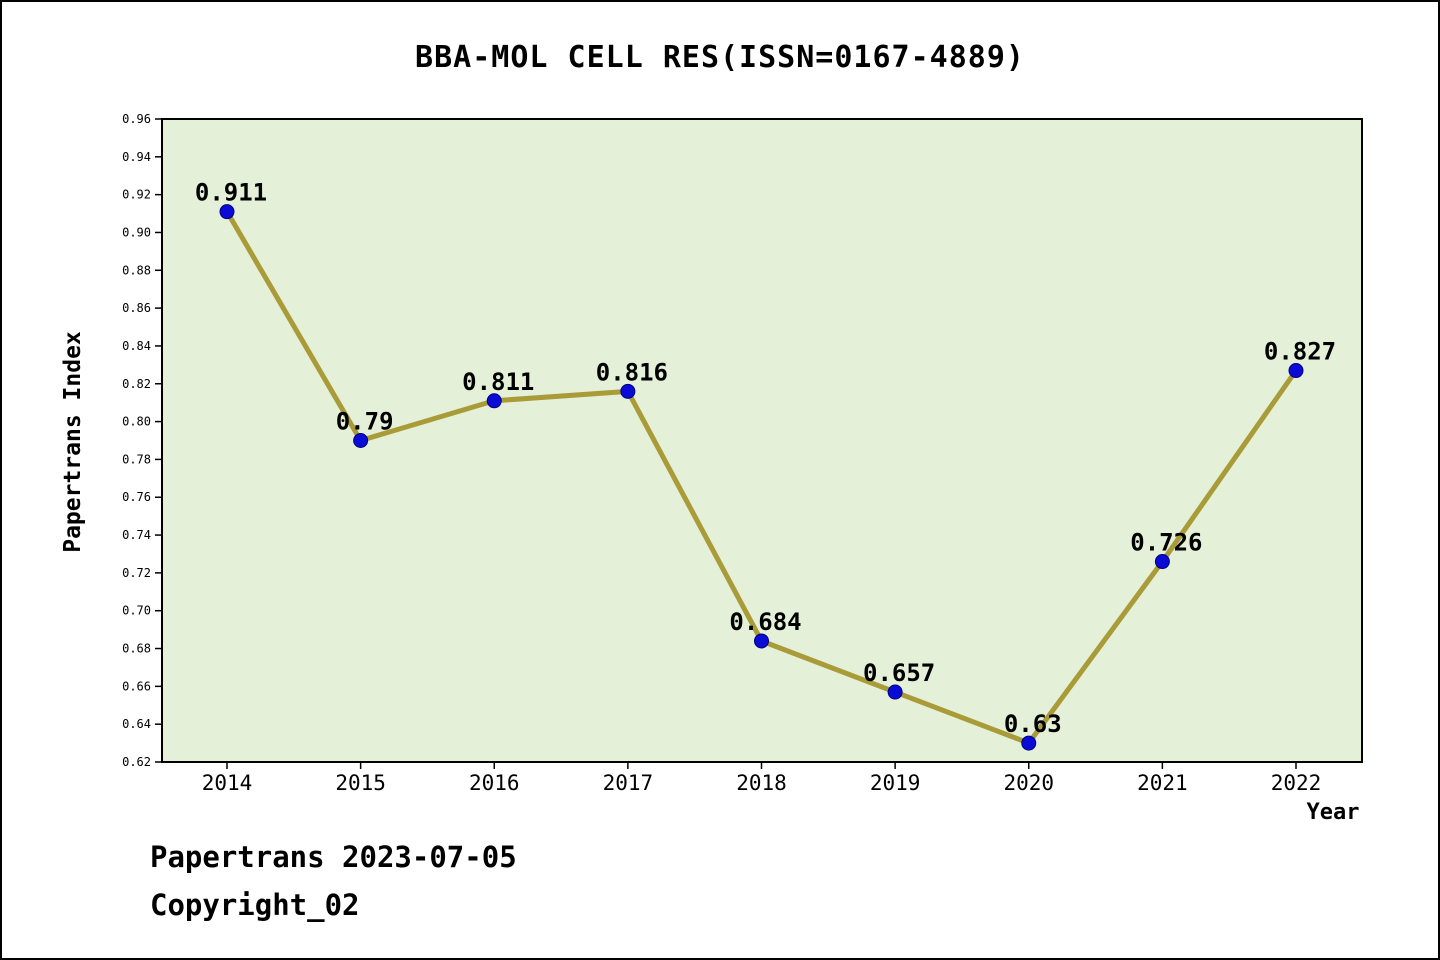 The width and height of the screenshot is (1440, 960). Describe the element at coordinates (136, 611) in the screenshot. I see `y-tick-label: 0.70` at that location.